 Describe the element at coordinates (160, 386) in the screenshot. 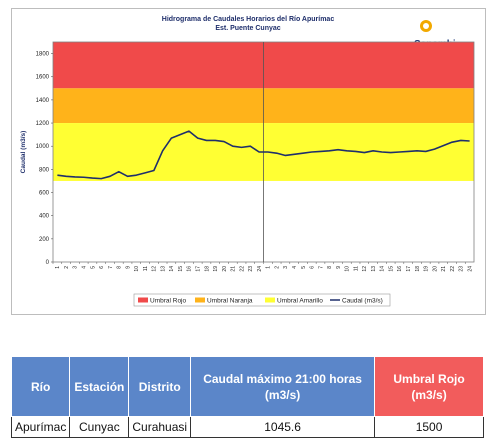

I see `header-distrito: Distrito` at that location.